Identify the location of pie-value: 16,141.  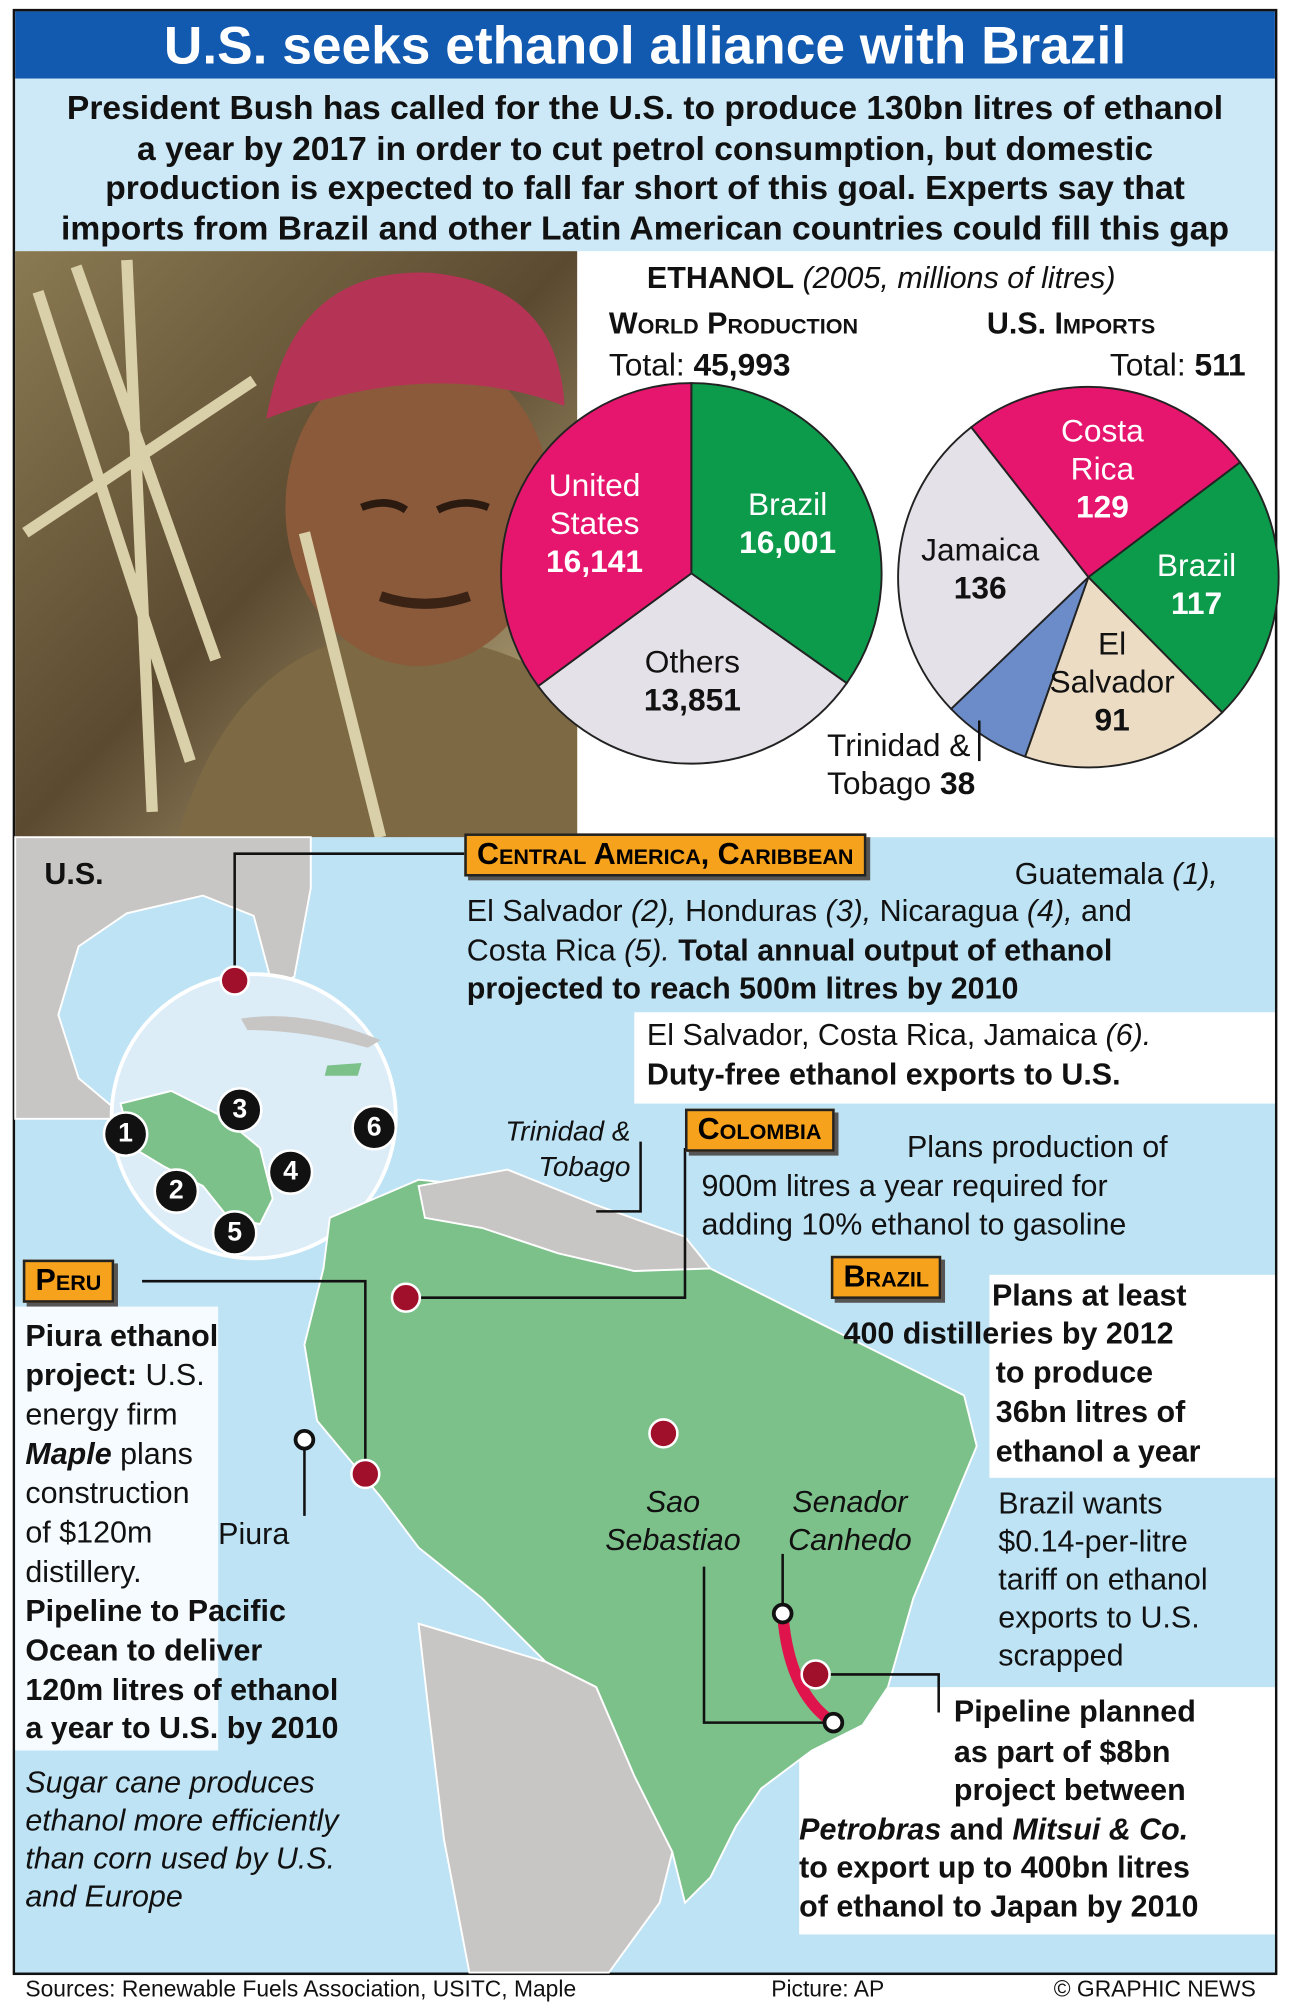
(595, 562).